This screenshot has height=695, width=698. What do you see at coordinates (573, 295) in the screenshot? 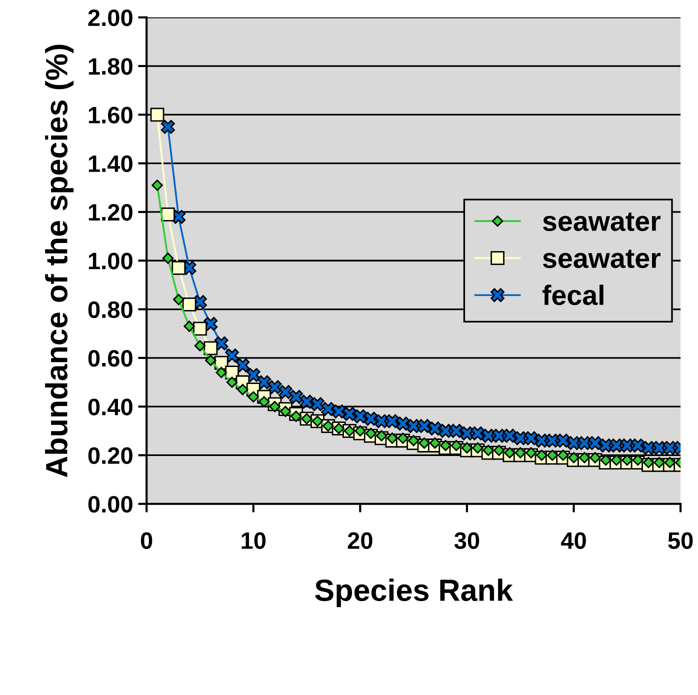
I see `legend-label: fecal` at bounding box center [573, 295].